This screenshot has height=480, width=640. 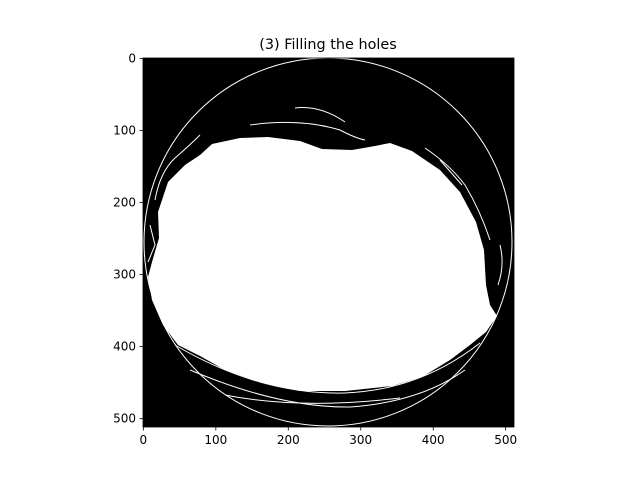 What do you see at coordinates (433, 440) in the screenshot?
I see `x-tick-label: 400` at bounding box center [433, 440].